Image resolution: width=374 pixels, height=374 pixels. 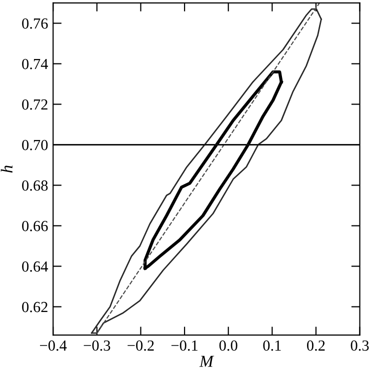 What do you see at coordinates (35, 307) in the screenshot?
I see `y-tick-label: 0.62` at bounding box center [35, 307].